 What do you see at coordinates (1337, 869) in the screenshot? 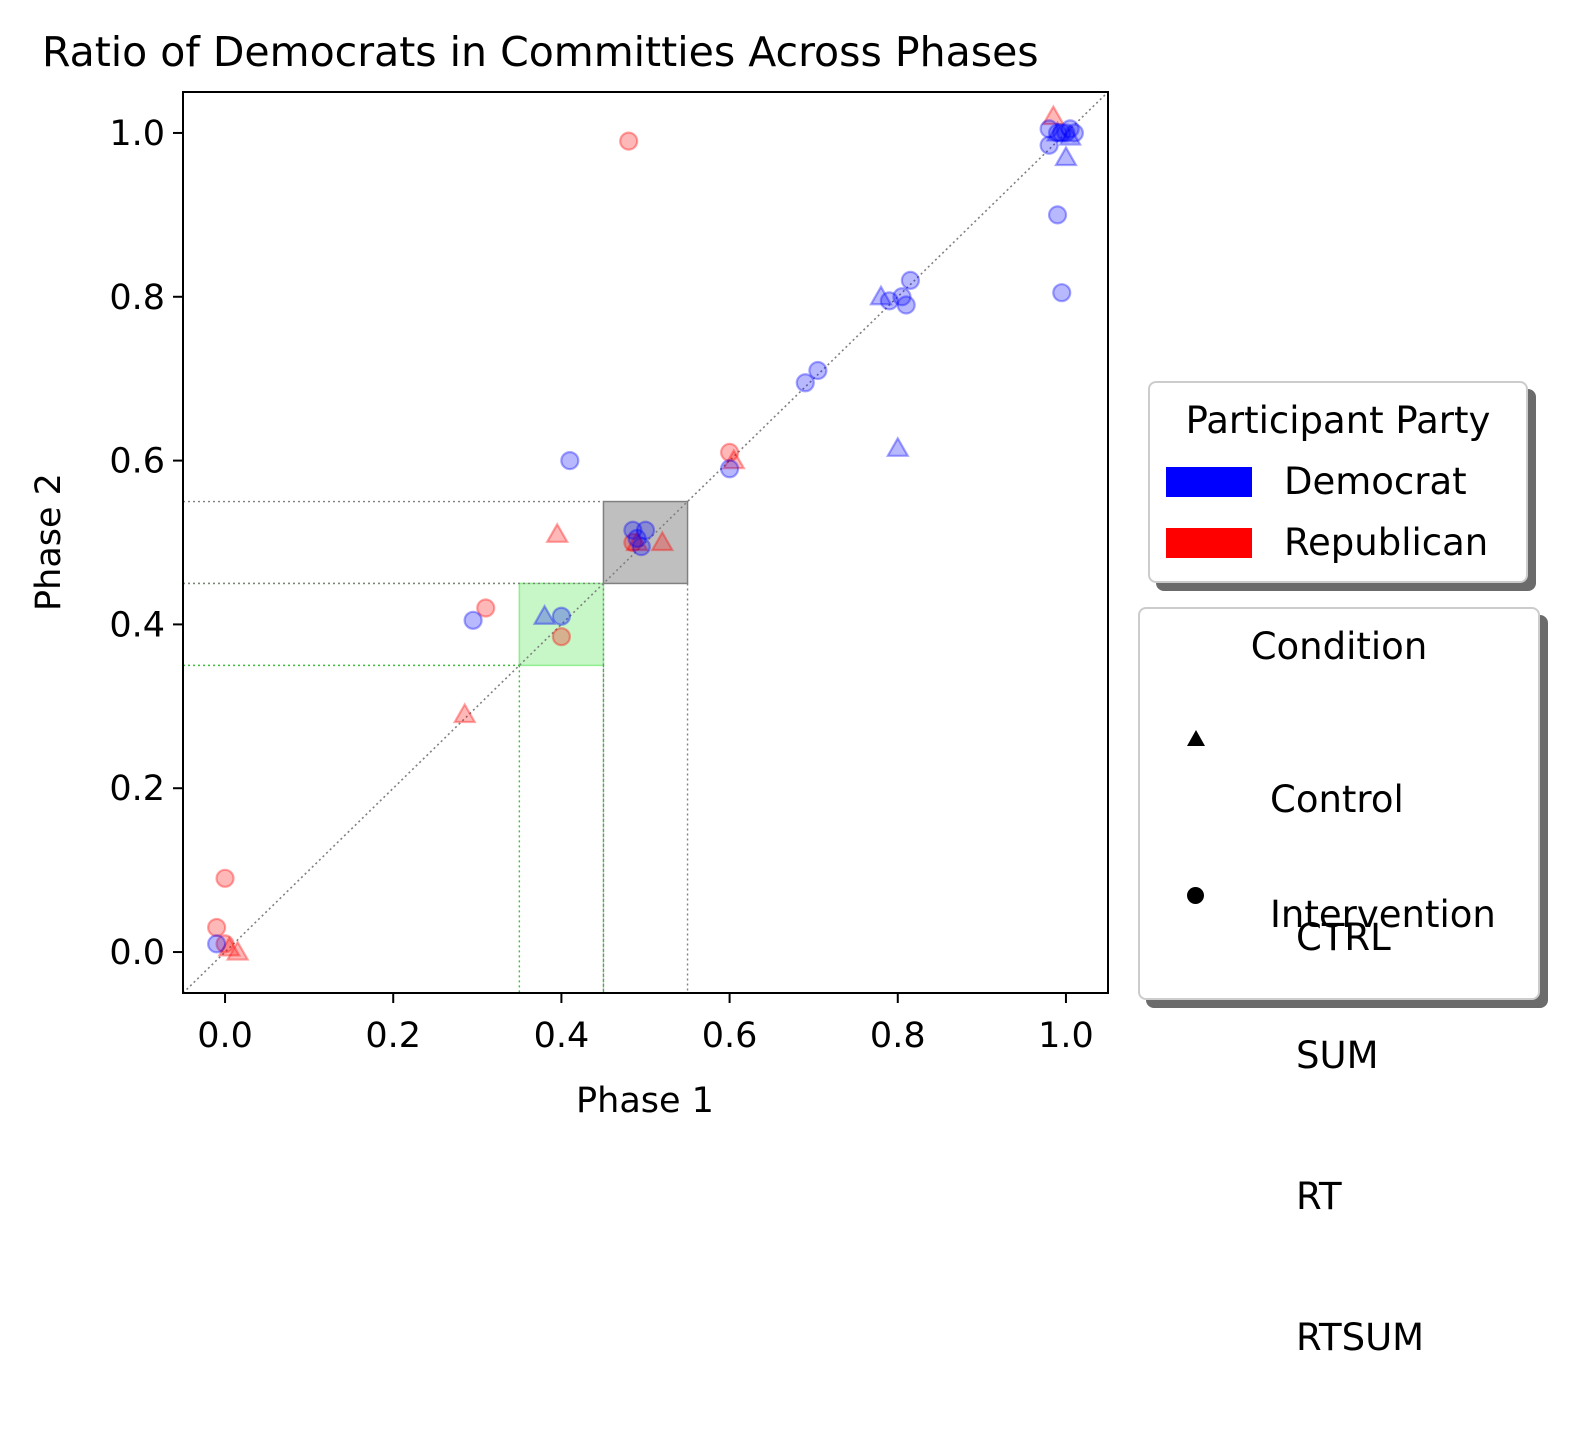
I see `control-condition-label: Control CTRL` at bounding box center [1337, 869].